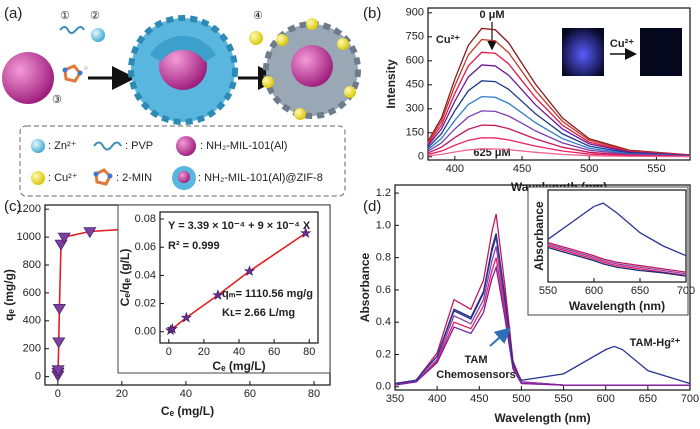 This screenshot has width=700, height=429. What do you see at coordinates (75, 73) in the screenshot?
I see `molecule-icon` at bounding box center [75, 73].